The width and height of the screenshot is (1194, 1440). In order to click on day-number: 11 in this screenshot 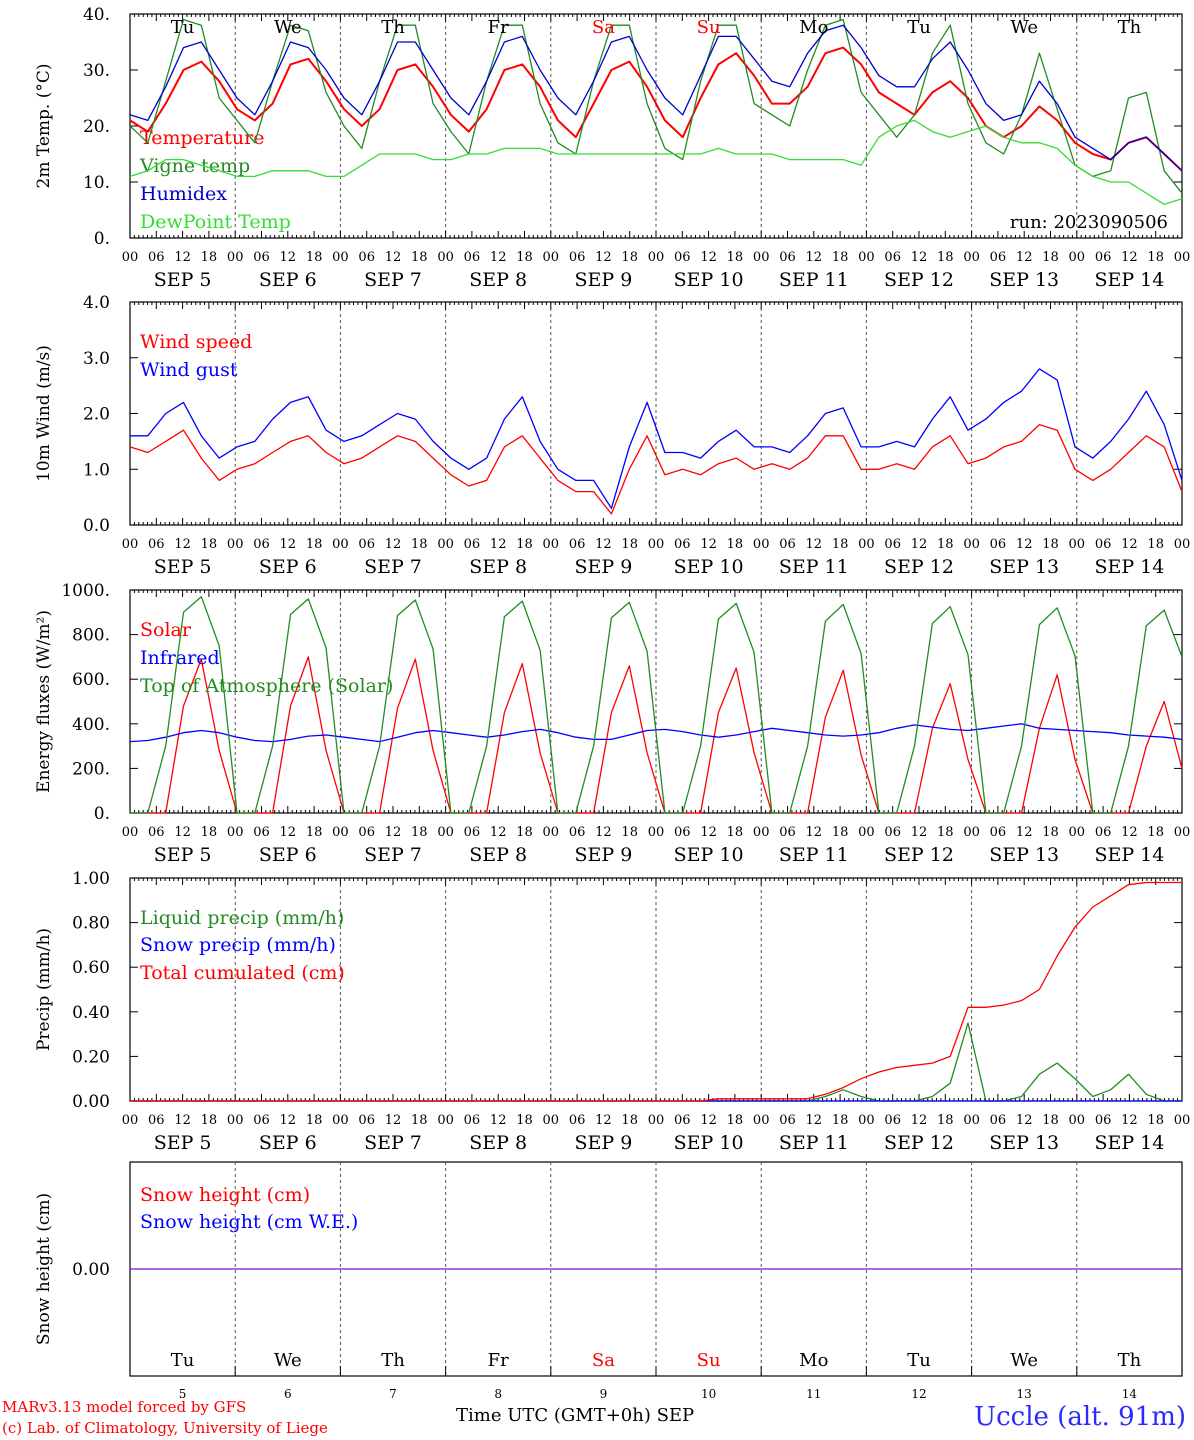, I will do `click(813, 1394)`.